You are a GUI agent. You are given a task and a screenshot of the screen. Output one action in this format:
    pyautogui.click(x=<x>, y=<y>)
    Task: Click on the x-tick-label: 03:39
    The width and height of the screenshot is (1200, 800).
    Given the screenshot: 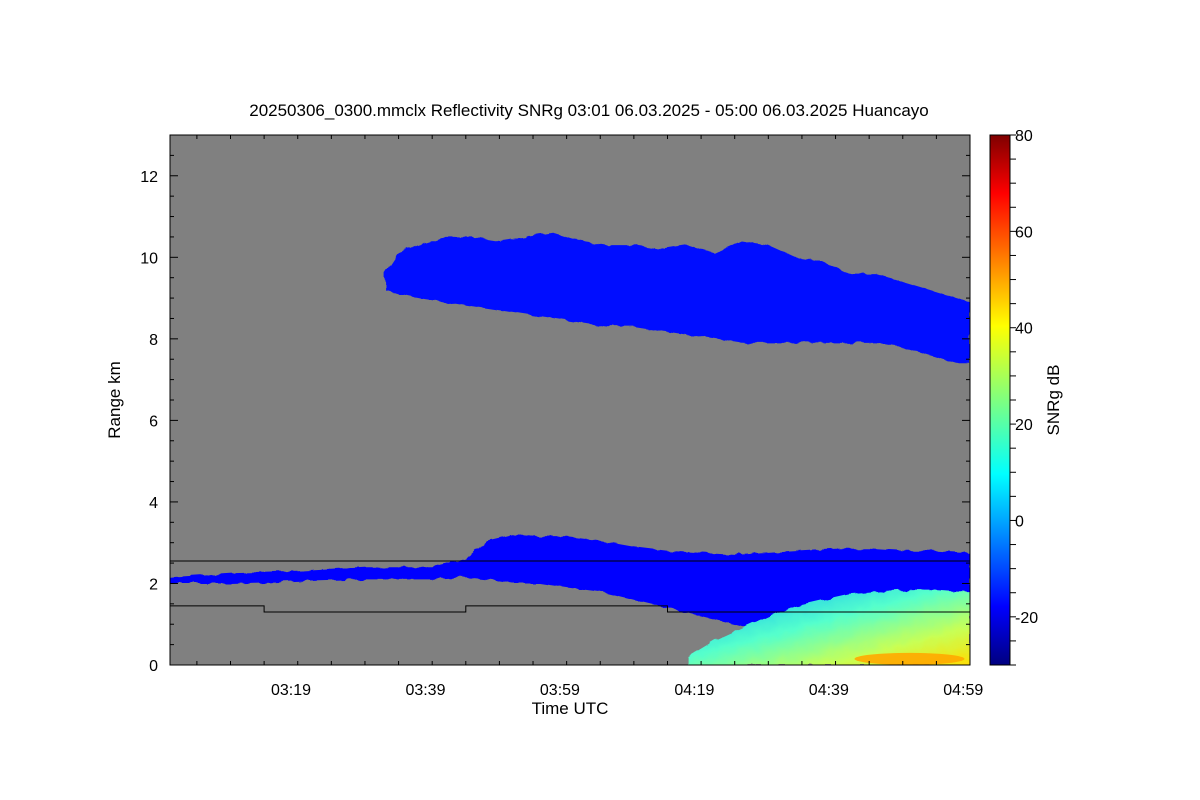 What is the action you would take?
    pyautogui.click(x=425, y=690)
    